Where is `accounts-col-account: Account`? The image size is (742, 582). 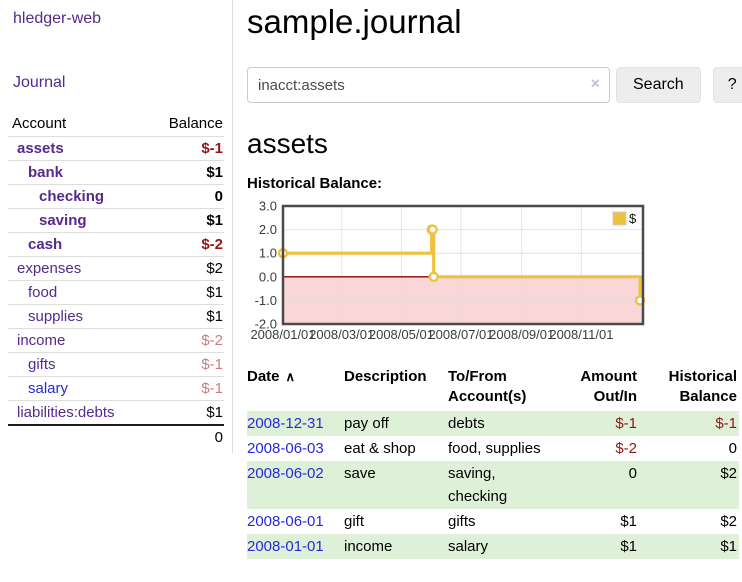 accounts-col-account: Account is located at coordinates (39, 123).